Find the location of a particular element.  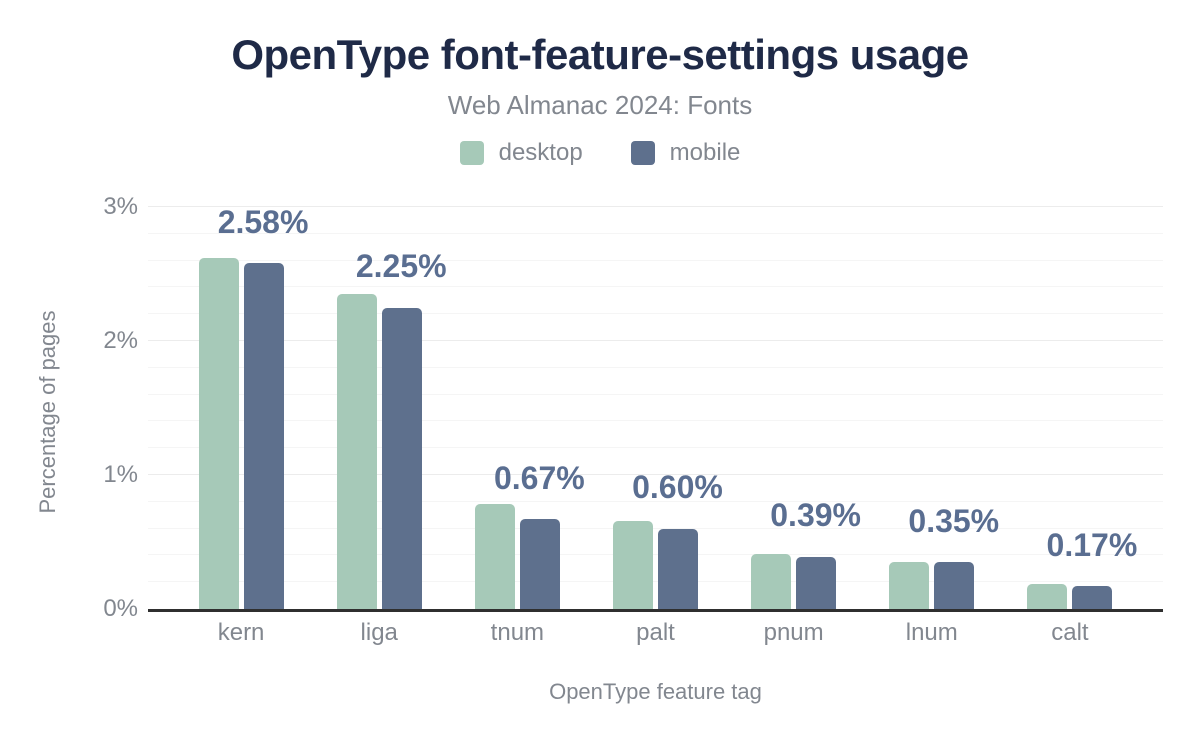

bar-desktop-tnum is located at coordinates (494, 556).